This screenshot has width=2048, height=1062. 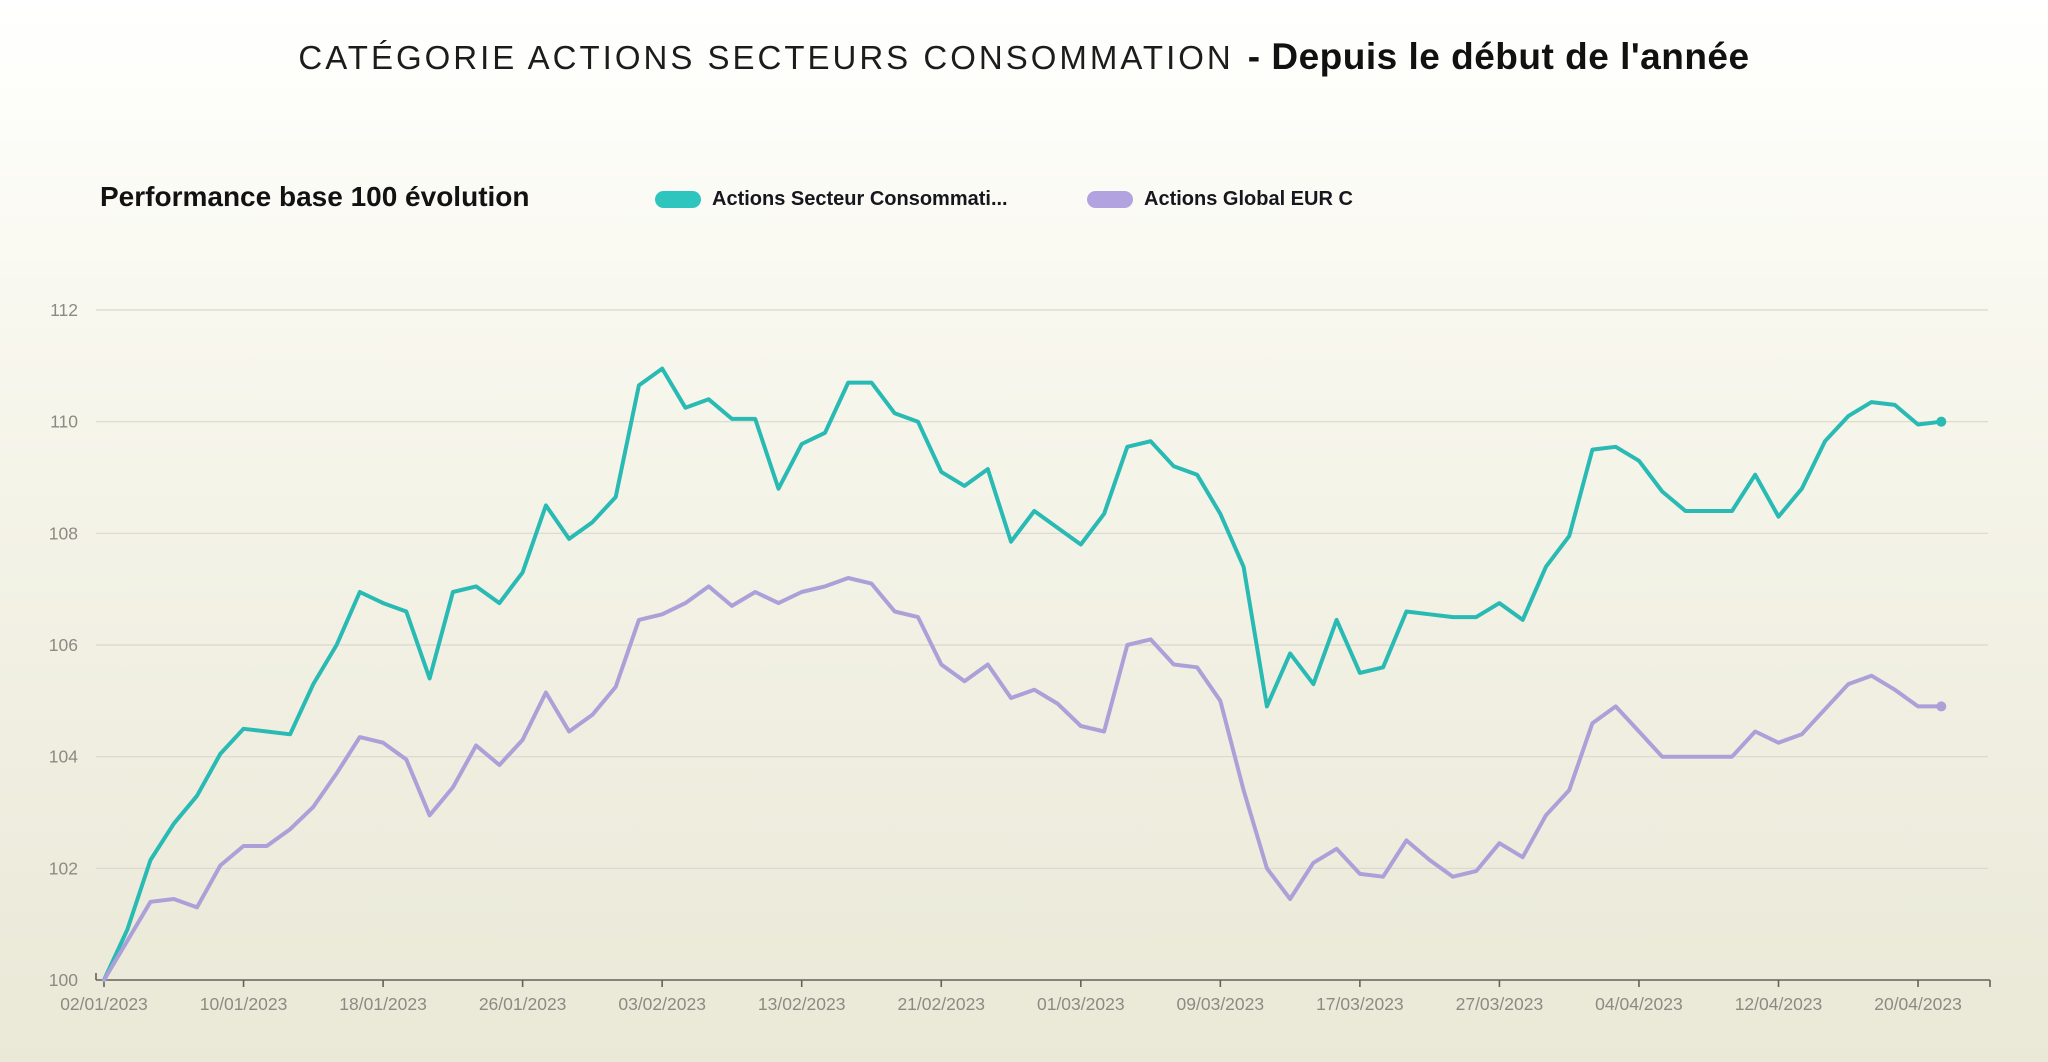 I want to click on chart-heading: Performance base 100 évolution, so click(x=315, y=196).